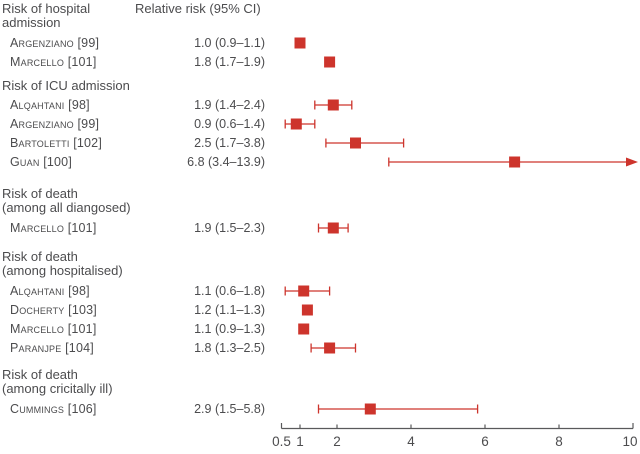  I want to click on rr-value: 0.9 (0.6–1.4), so click(229, 124).